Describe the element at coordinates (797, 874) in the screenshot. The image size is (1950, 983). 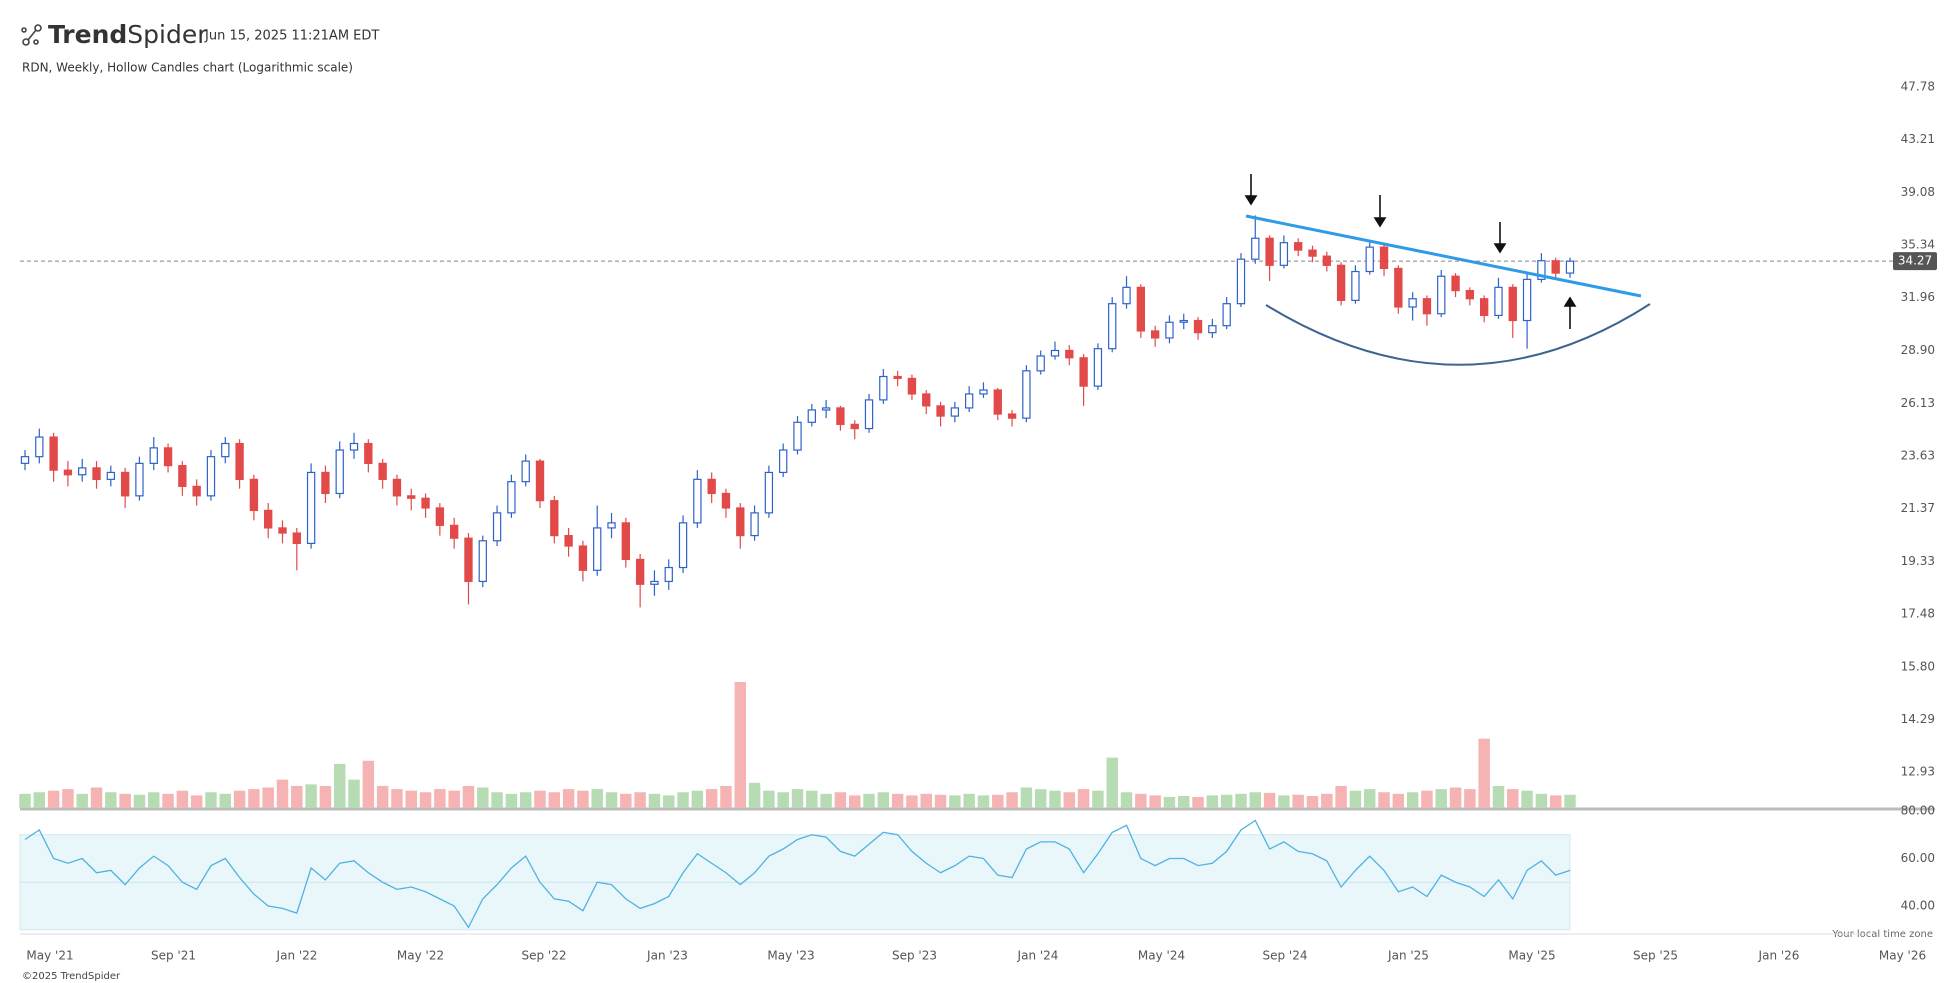
I see `rsi-line` at that location.